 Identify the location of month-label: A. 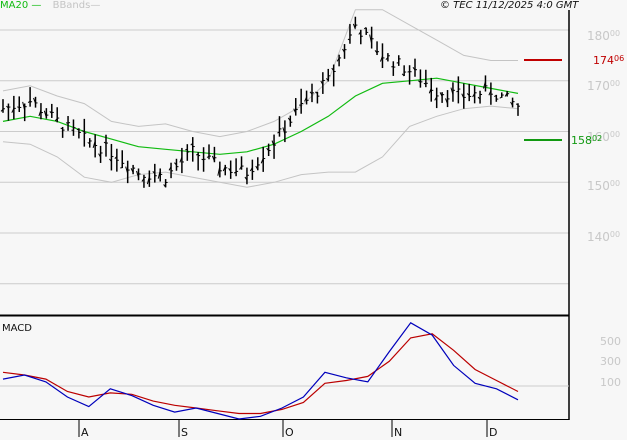
(85, 432).